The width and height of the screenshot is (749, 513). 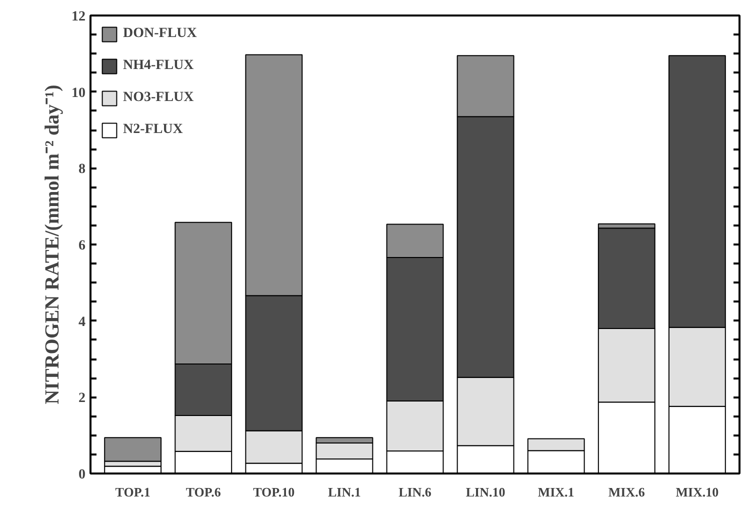 What do you see at coordinates (158, 98) in the screenshot?
I see `legend-label: NO3-FLUX` at bounding box center [158, 98].